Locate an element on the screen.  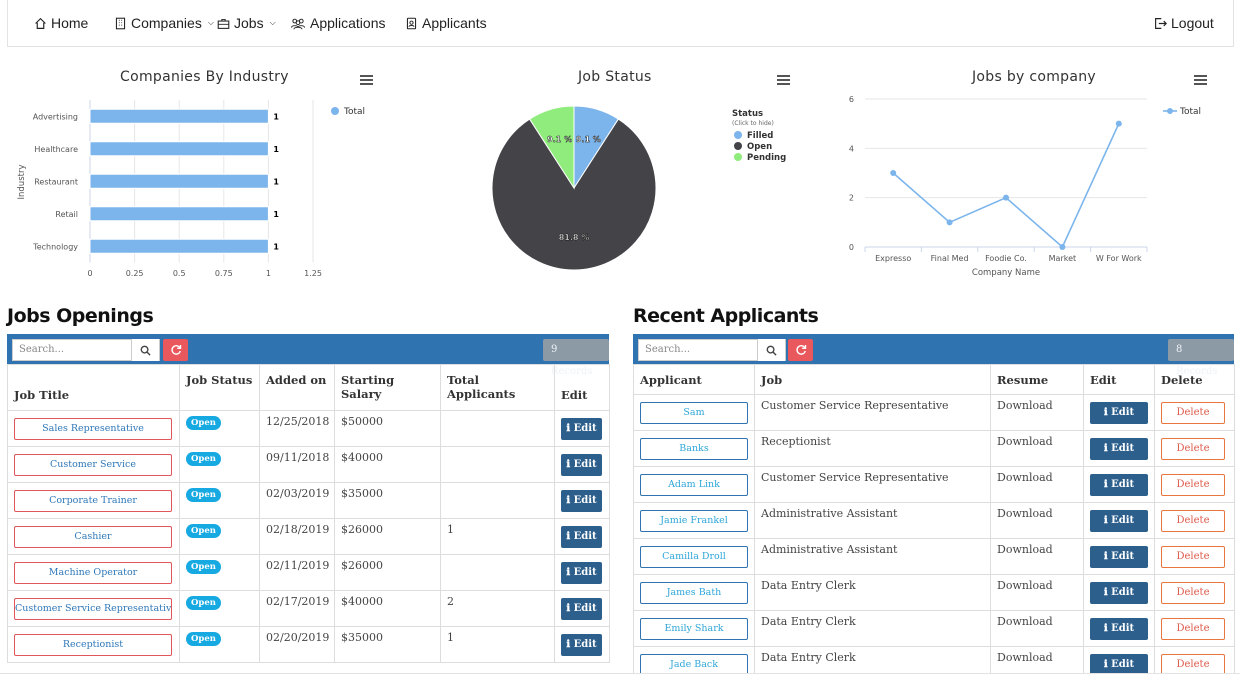
nav-companies: Companies ⌵ is located at coordinates (164, 23).